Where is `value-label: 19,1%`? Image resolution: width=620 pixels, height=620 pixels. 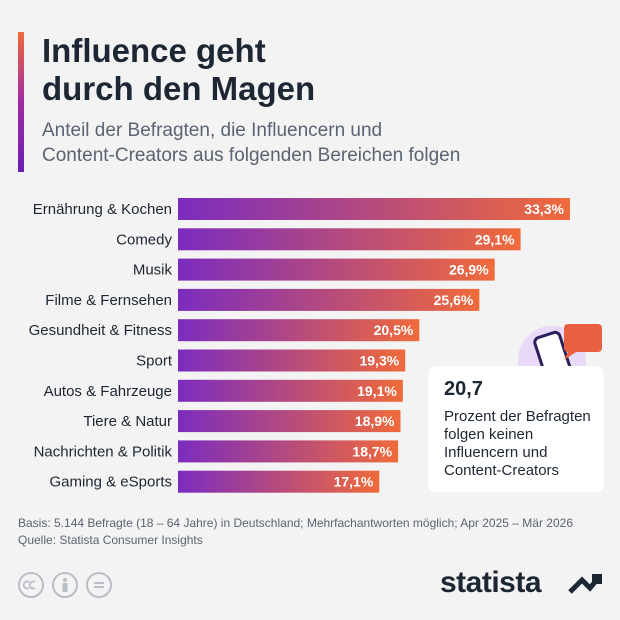 value-label: 19,1% is located at coordinates (377, 391).